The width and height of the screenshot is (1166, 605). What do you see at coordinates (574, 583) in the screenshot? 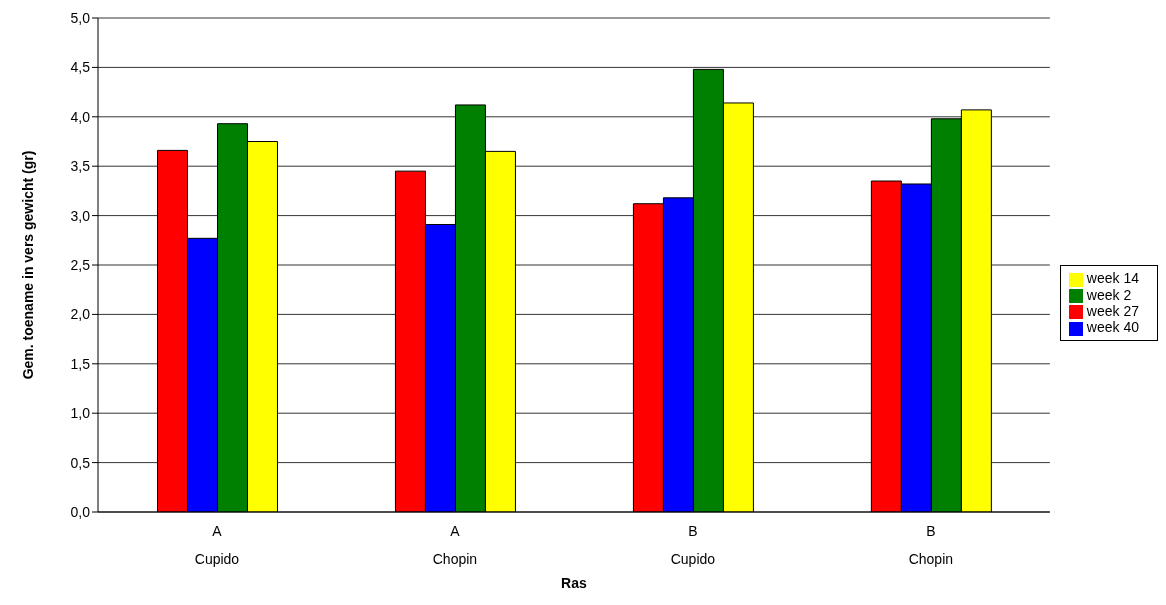
I see `x-axis-title: Ras` at bounding box center [574, 583].